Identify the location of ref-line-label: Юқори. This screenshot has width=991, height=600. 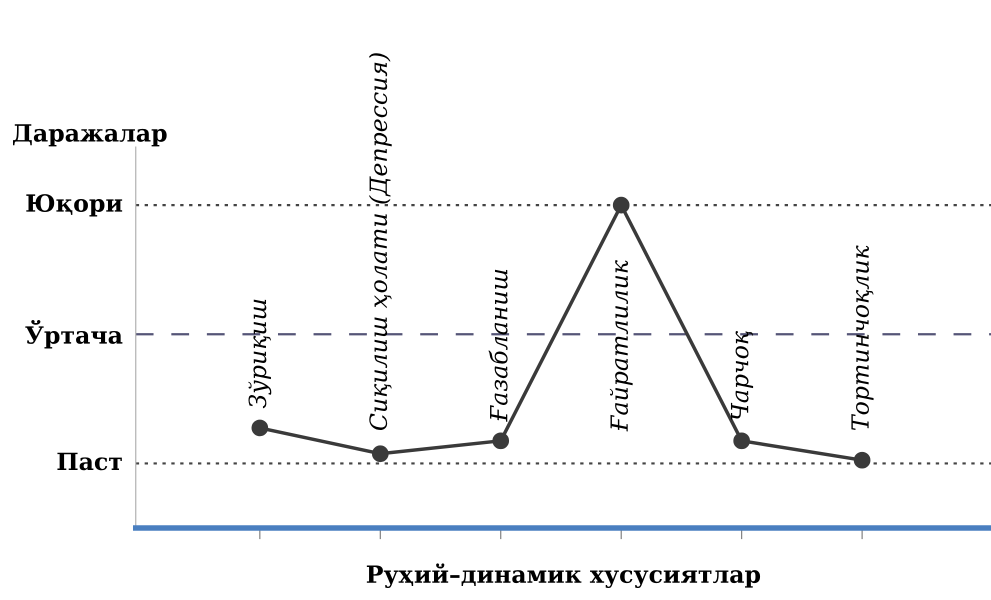
(74, 205).